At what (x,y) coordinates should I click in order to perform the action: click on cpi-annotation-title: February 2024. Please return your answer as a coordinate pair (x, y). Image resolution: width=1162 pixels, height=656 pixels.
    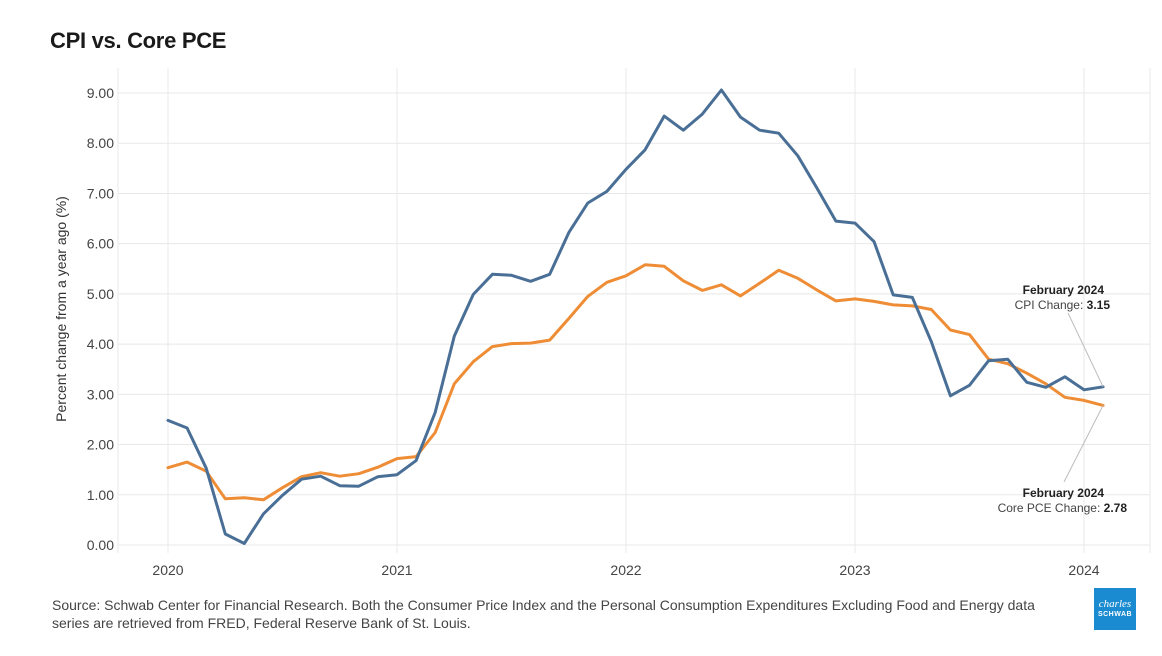
    Looking at the image, I should click on (1064, 290).